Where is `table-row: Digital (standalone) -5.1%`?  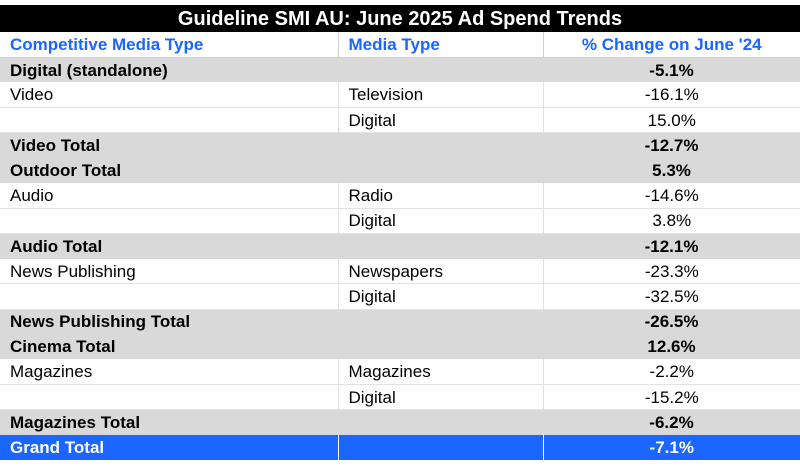
table-row: Digital (standalone) -5.1% is located at coordinates (400, 70).